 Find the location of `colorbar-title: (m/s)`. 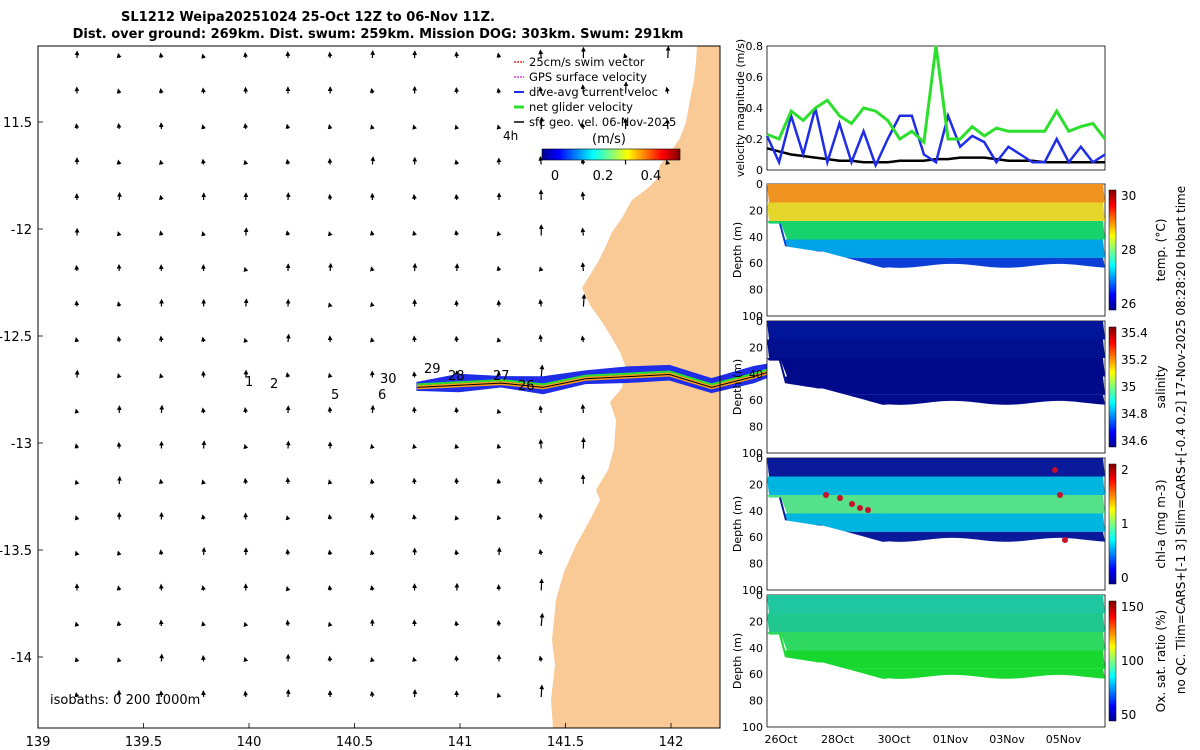

colorbar-title: (m/s) is located at coordinates (609, 139).